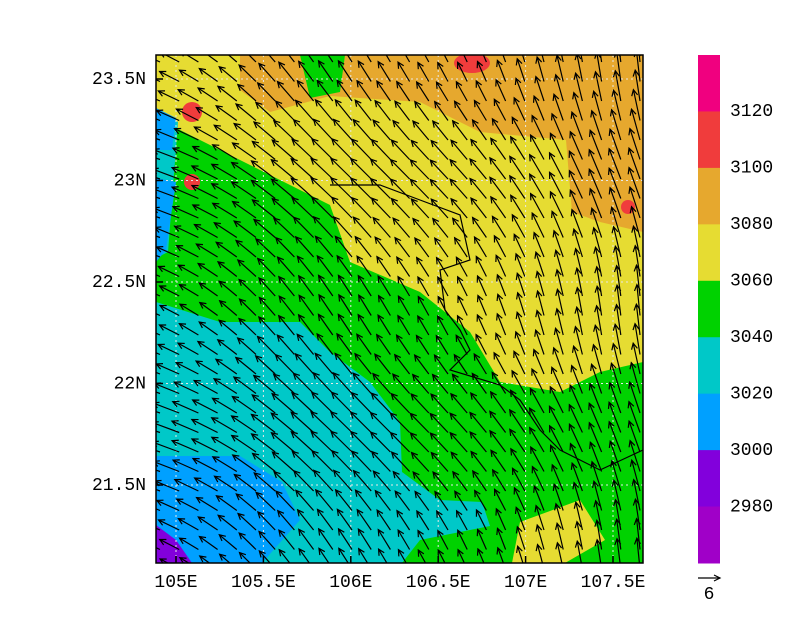 Image resolution: width=800 pixels, height=623 pixels. What do you see at coordinates (751, 338) in the screenshot?
I see `colorbar-label: 3040` at bounding box center [751, 338].